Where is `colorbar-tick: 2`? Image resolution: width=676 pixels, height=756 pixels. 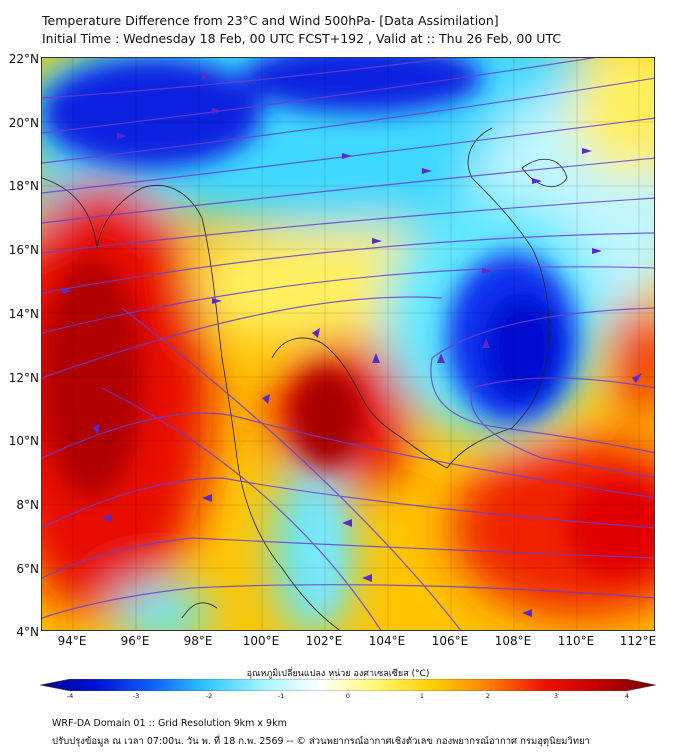 colorbar-tick: 2 is located at coordinates (488, 696).